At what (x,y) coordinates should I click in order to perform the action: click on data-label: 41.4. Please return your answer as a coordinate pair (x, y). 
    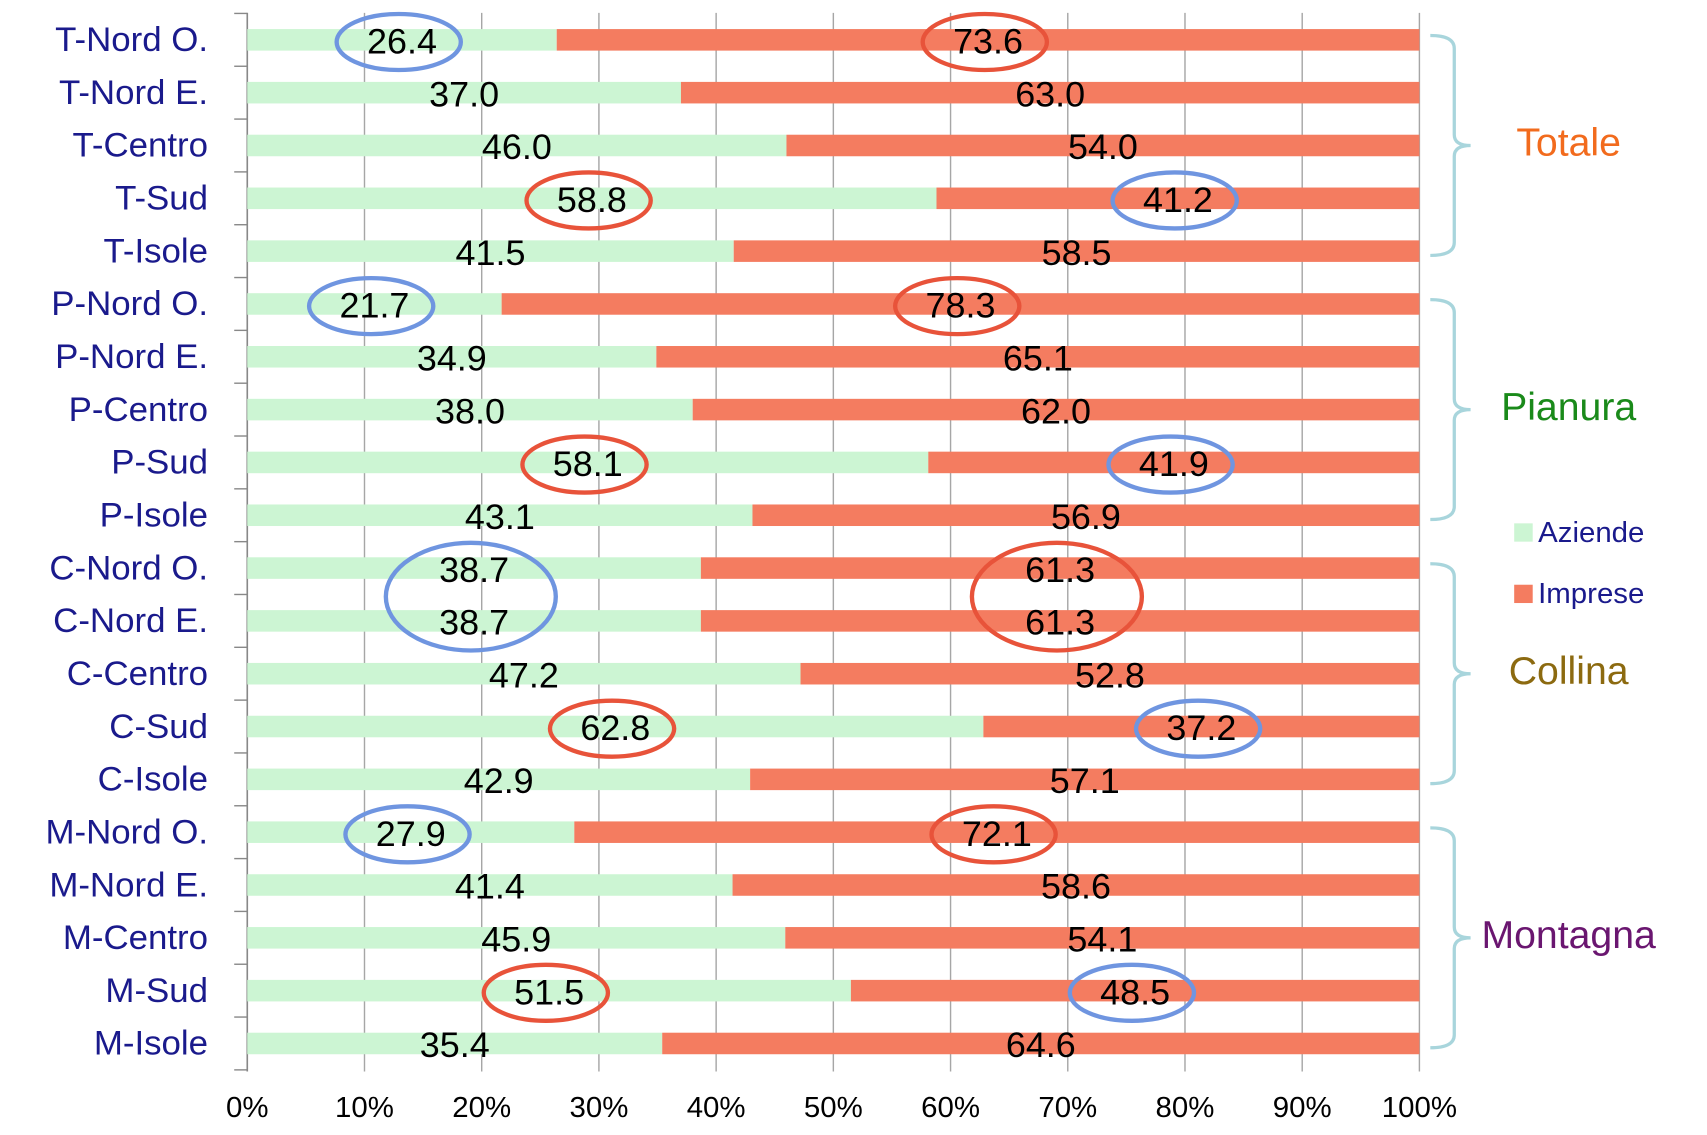
    Looking at the image, I should click on (490, 887).